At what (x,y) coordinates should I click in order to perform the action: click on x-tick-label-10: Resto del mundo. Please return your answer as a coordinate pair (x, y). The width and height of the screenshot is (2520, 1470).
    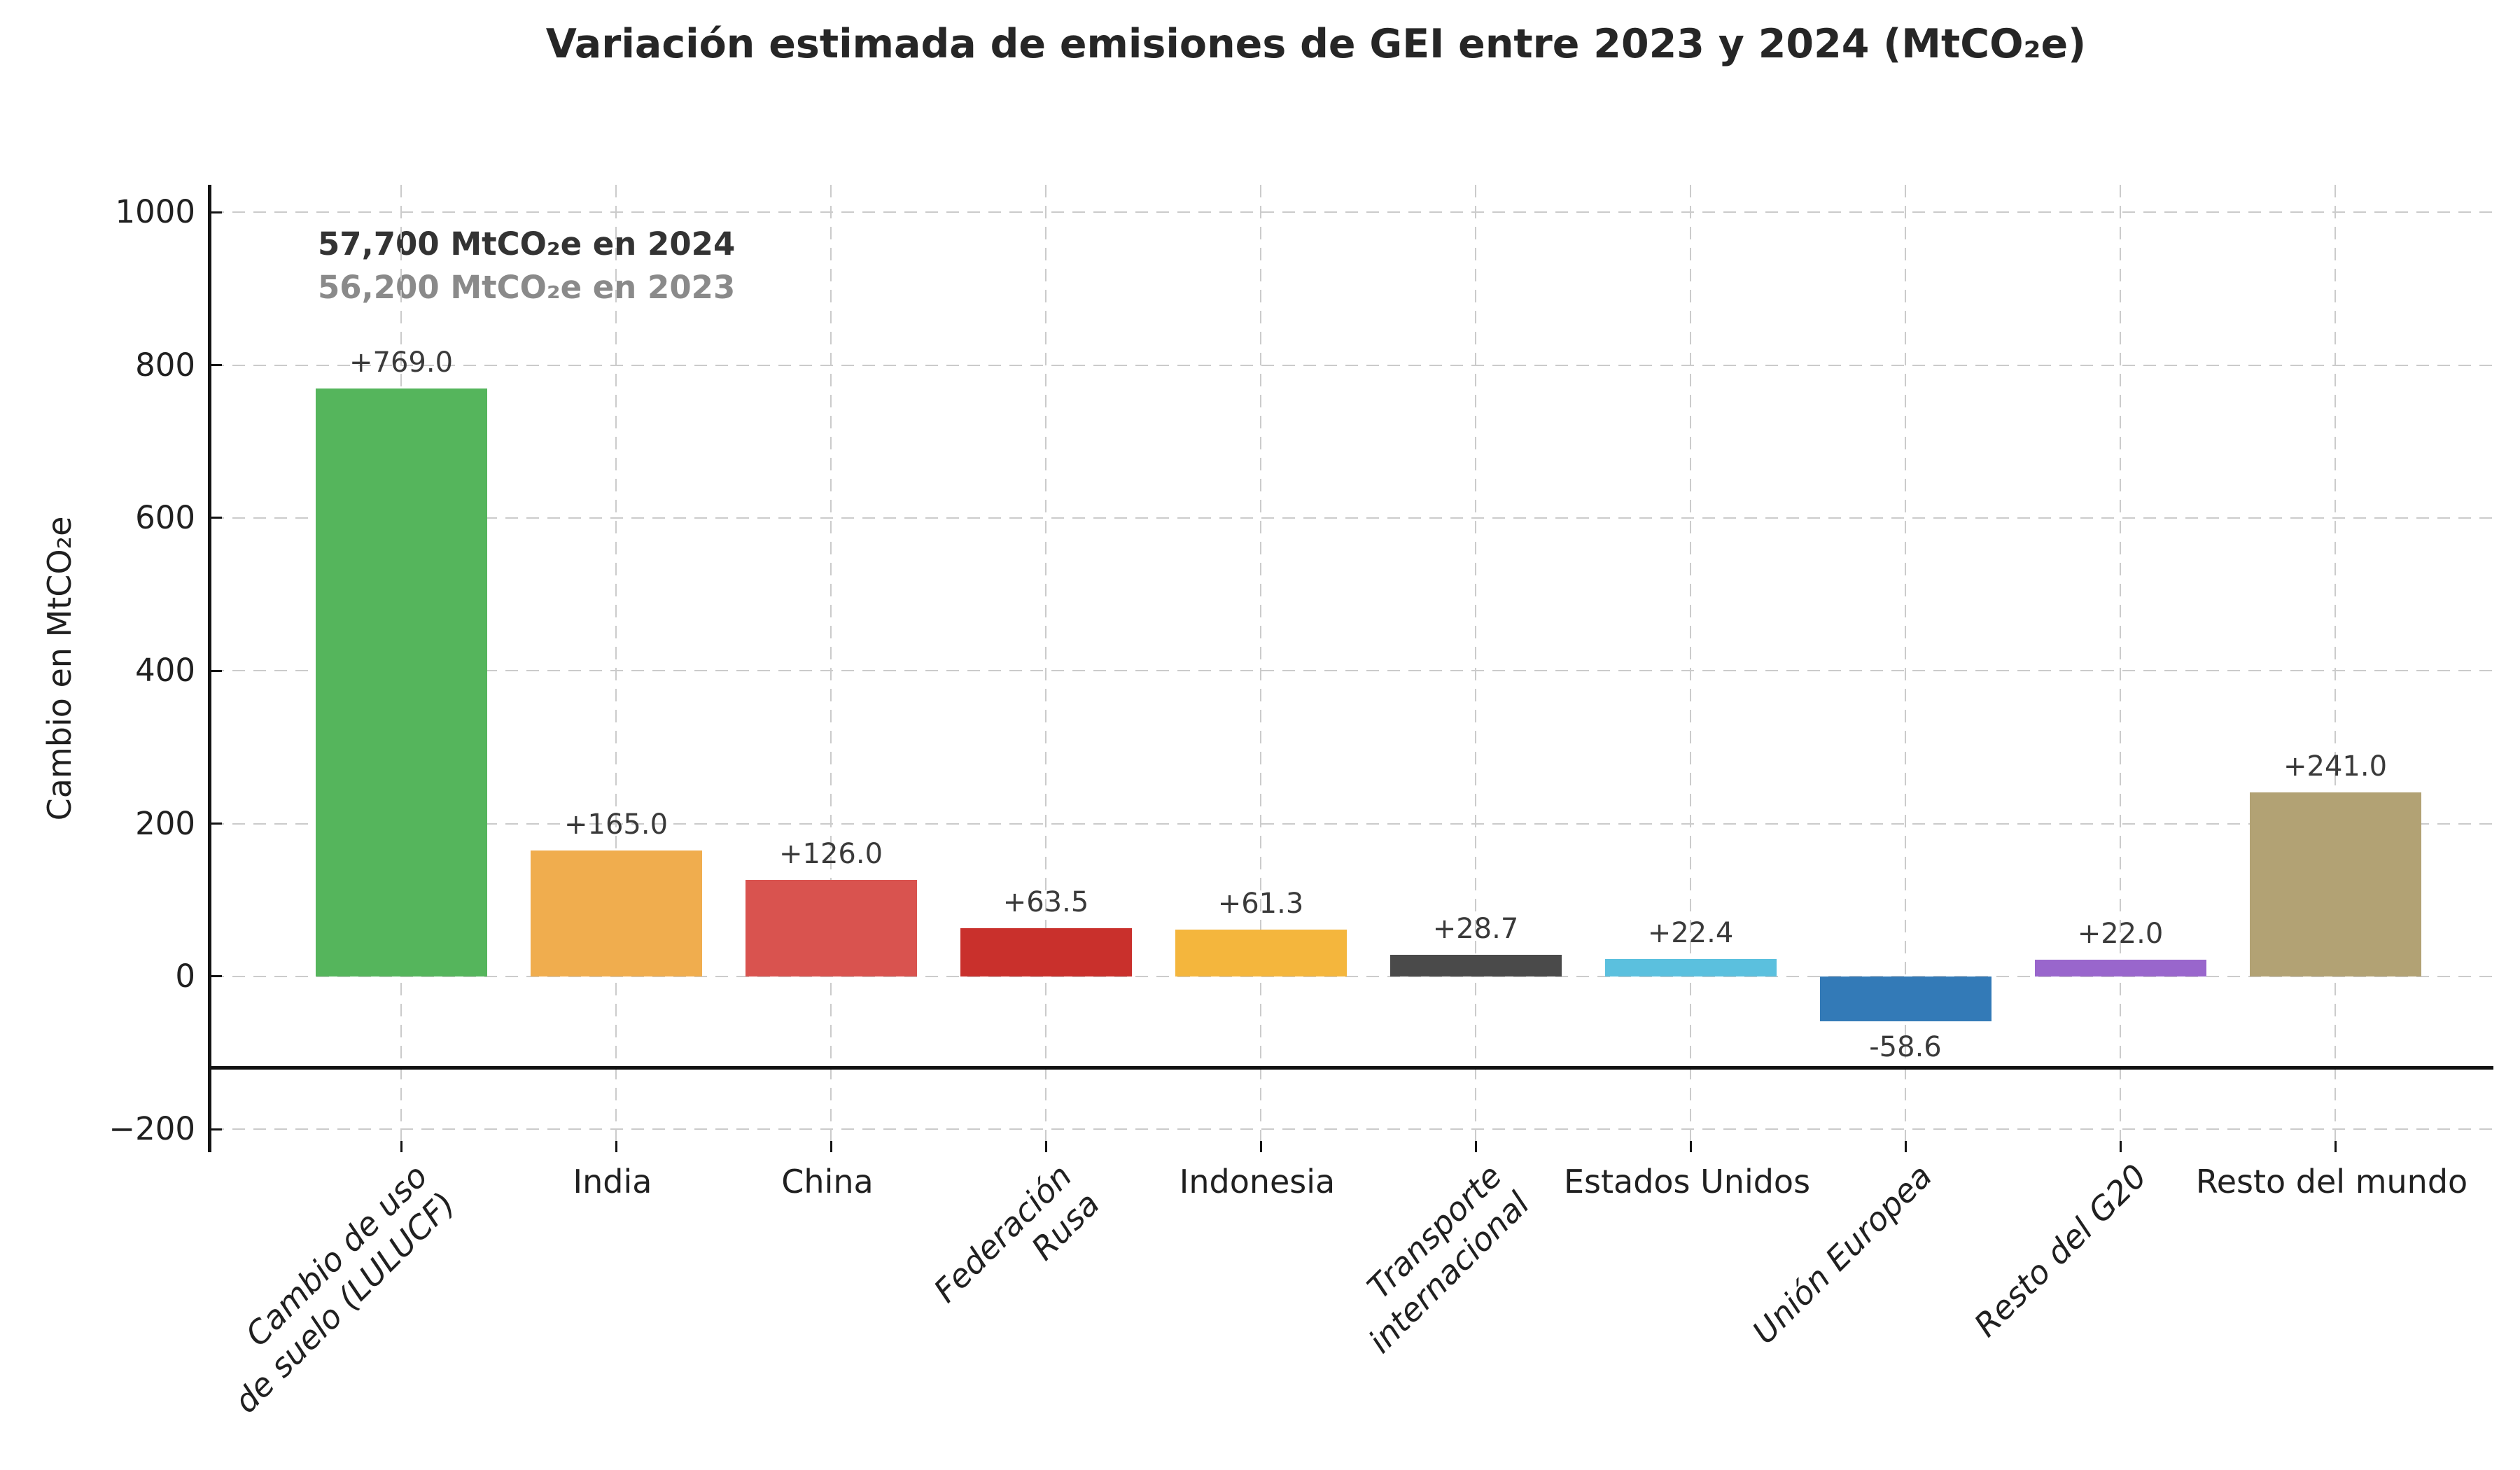
    Looking at the image, I should click on (2332, 1181).